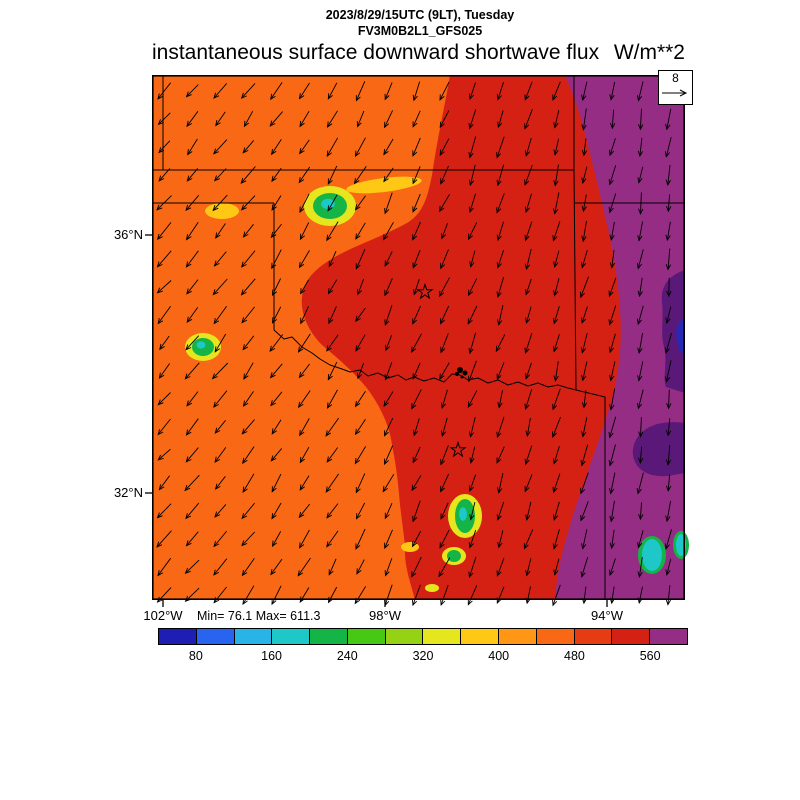 This screenshot has width=800, height=800. What do you see at coordinates (347, 656) in the screenshot?
I see `colorbar-tick-label: 240` at bounding box center [347, 656].